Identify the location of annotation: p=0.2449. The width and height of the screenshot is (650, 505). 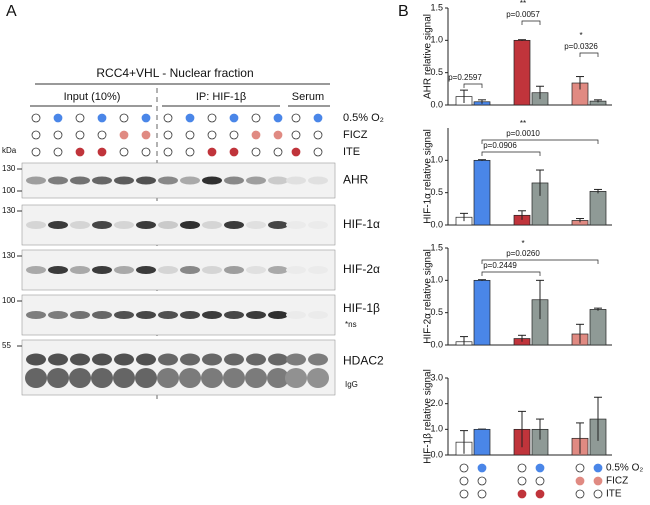
(500, 265).